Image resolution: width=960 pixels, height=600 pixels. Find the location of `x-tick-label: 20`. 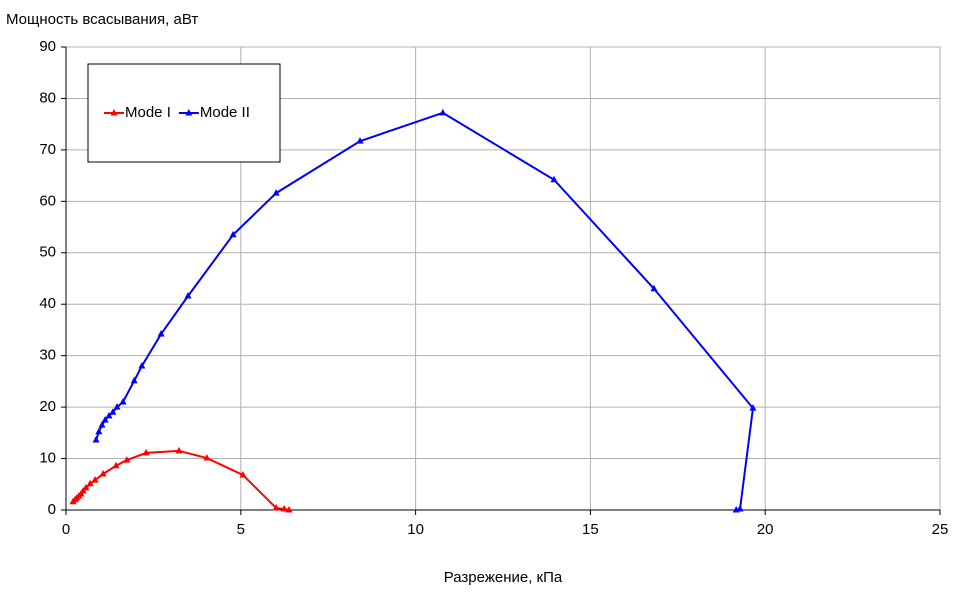

x-tick-label: 20 is located at coordinates (765, 529).